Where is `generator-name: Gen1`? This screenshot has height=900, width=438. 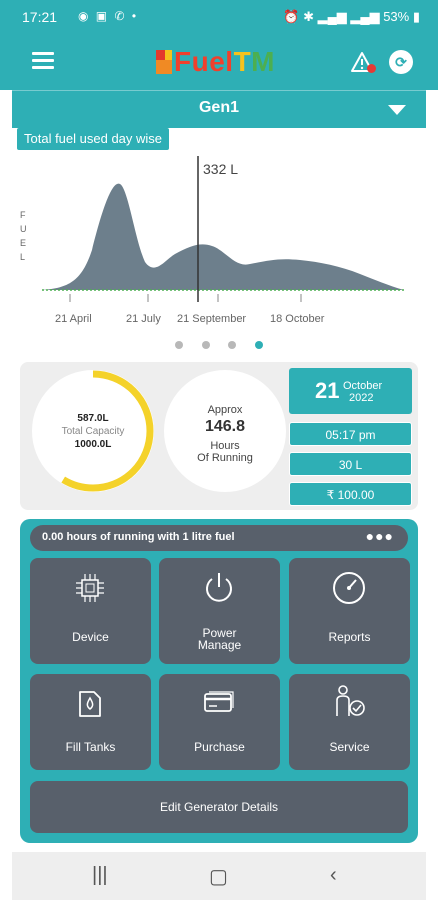
generator-name: Gen1 is located at coordinates (218, 107).